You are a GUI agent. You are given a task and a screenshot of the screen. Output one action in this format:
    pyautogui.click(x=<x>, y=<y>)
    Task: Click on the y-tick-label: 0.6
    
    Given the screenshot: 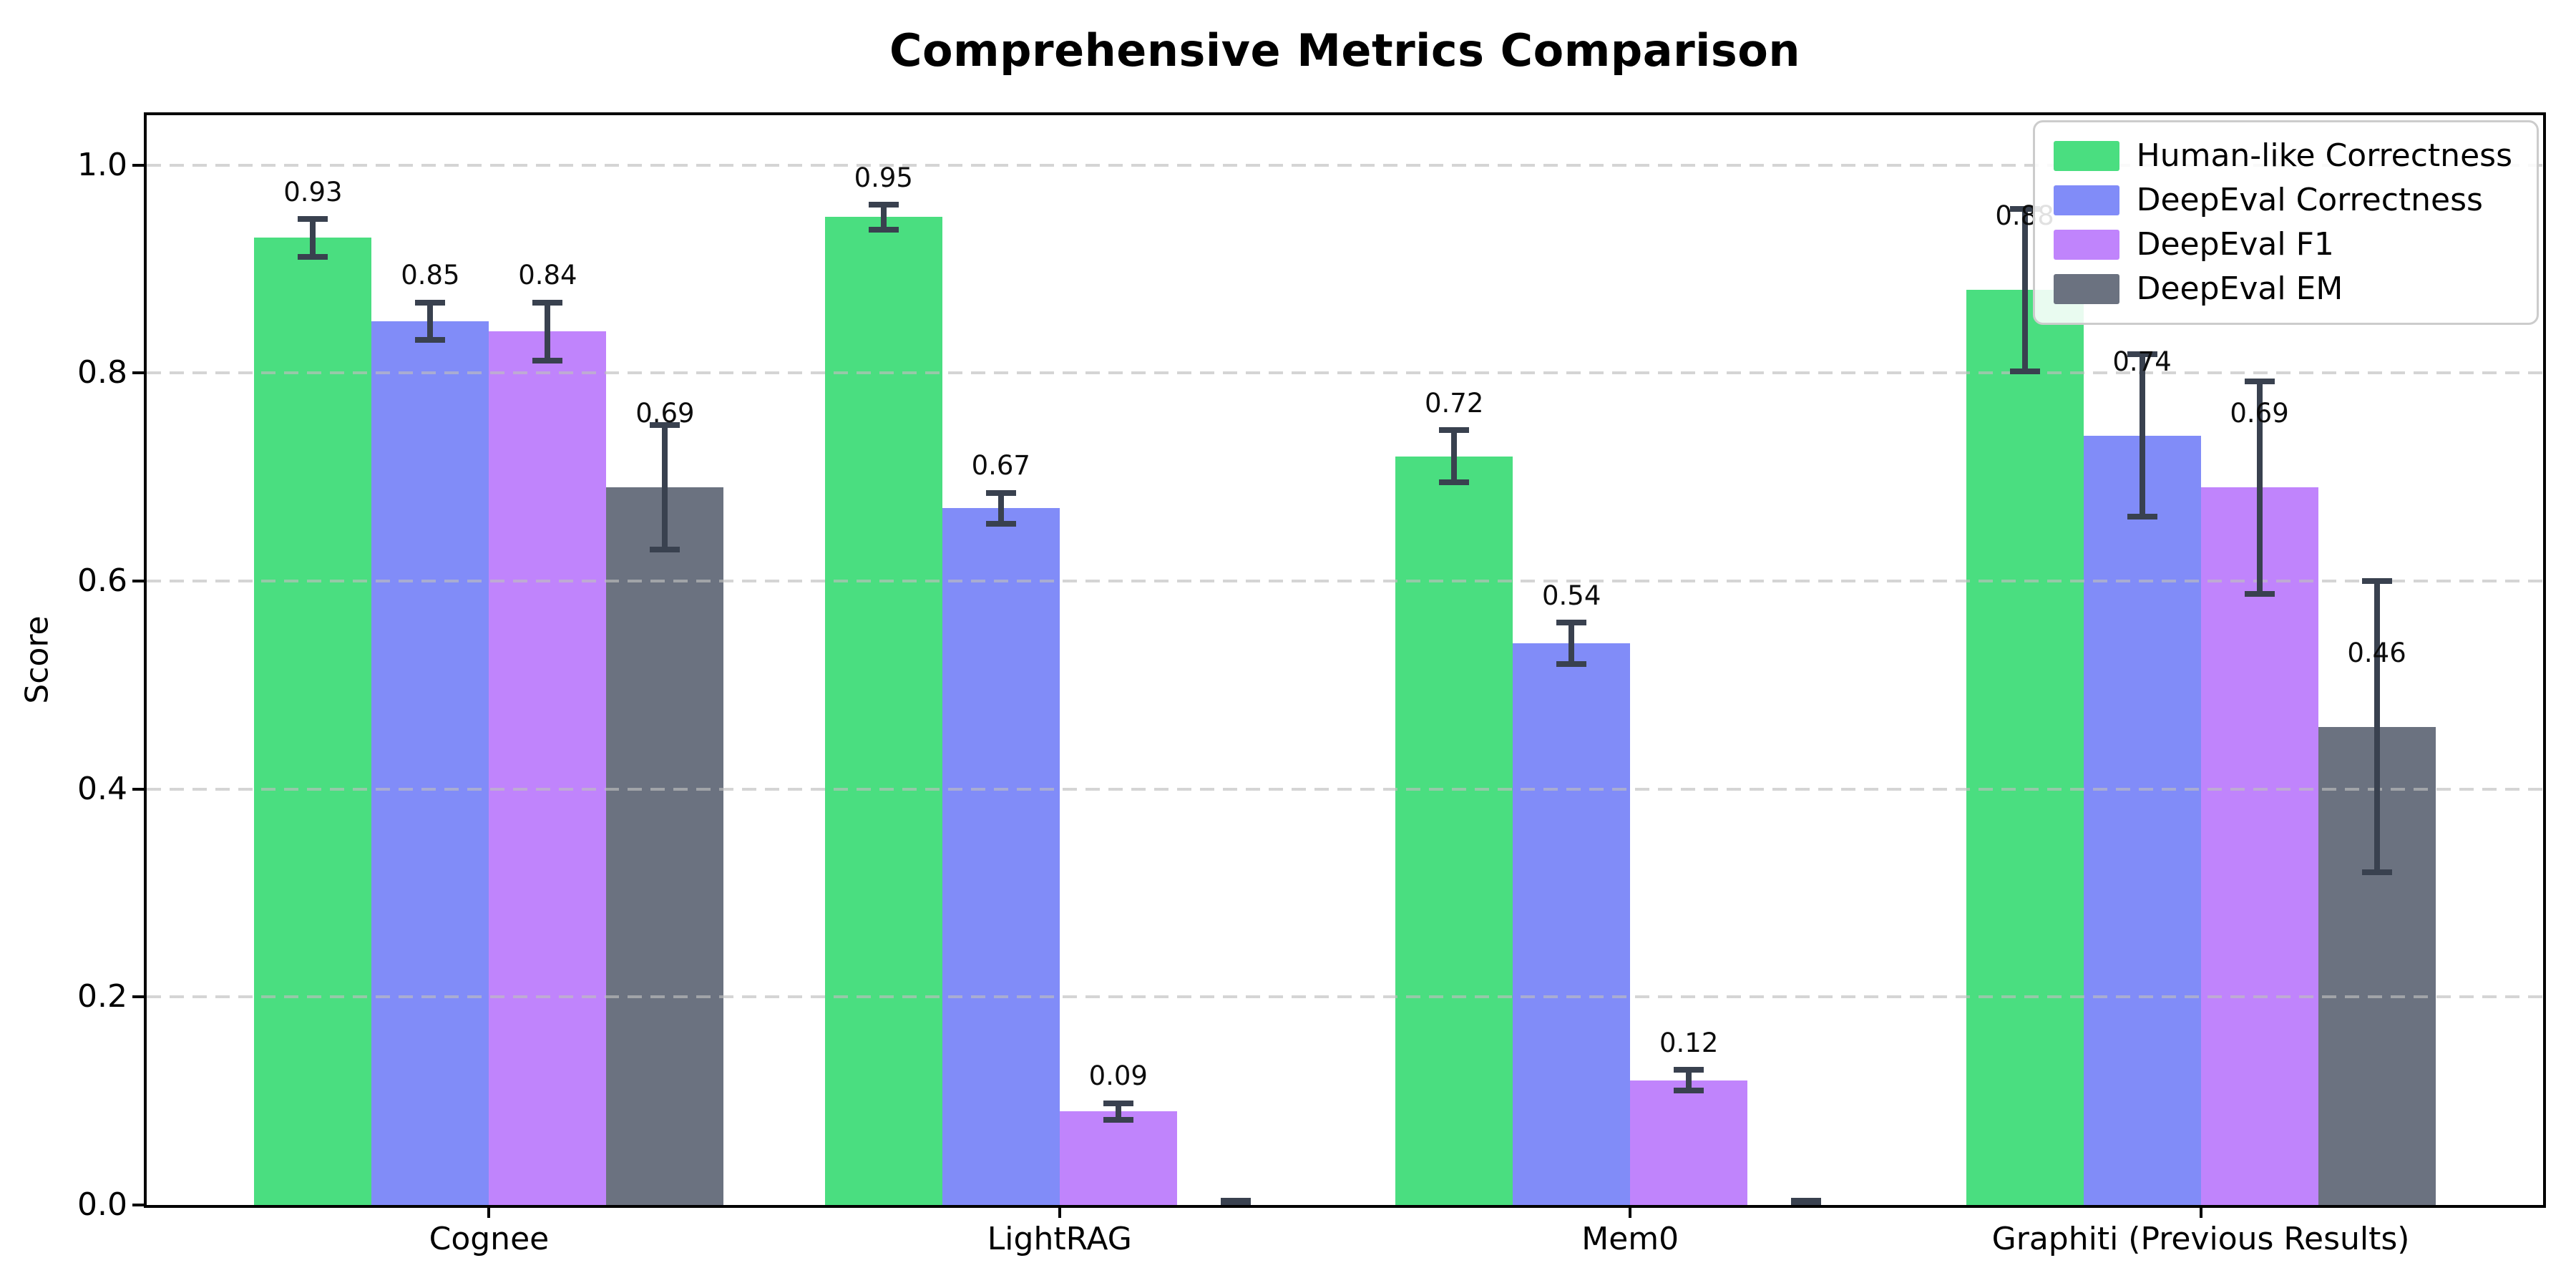 What is the action you would take?
    pyautogui.click(x=102, y=581)
    